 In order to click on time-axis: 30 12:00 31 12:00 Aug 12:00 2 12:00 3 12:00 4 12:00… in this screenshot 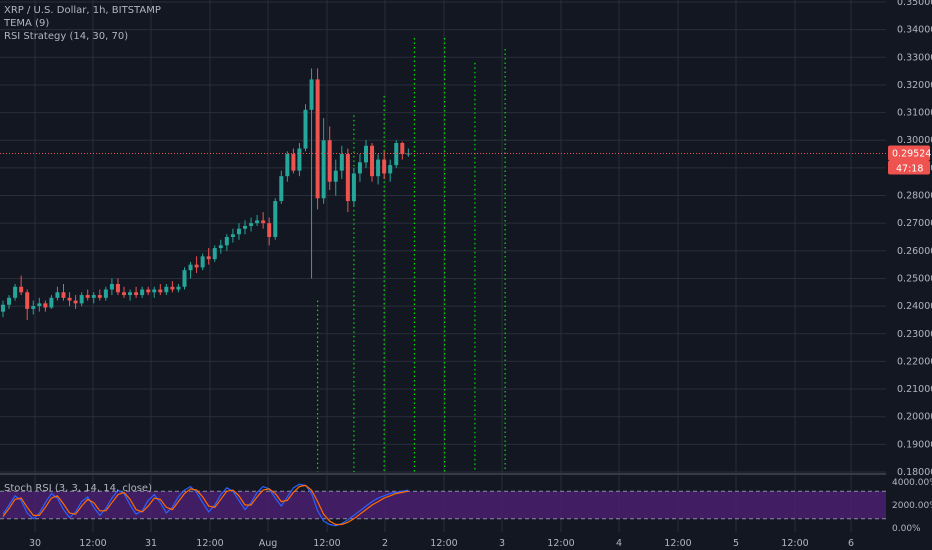, I will do `click(441, 543)`.